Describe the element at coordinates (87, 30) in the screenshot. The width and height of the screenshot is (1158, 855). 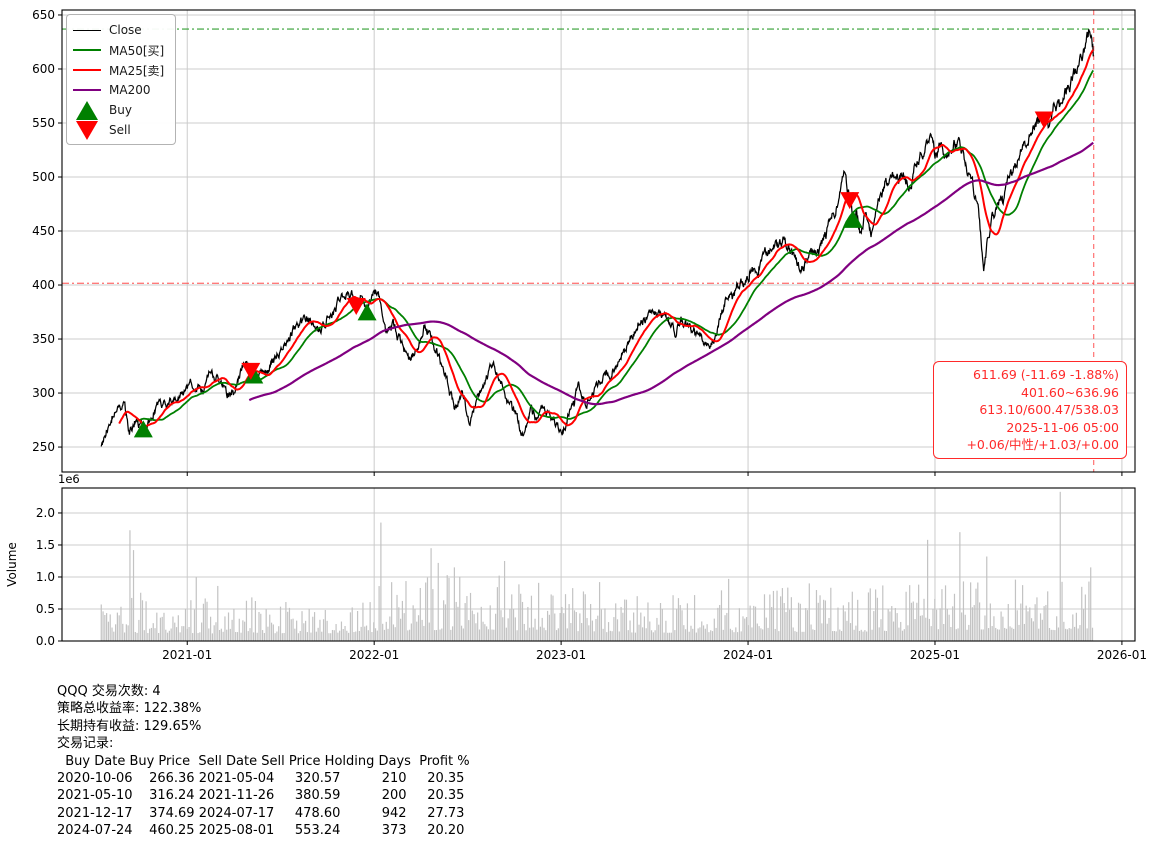
I see `line-swatch-icon` at that location.